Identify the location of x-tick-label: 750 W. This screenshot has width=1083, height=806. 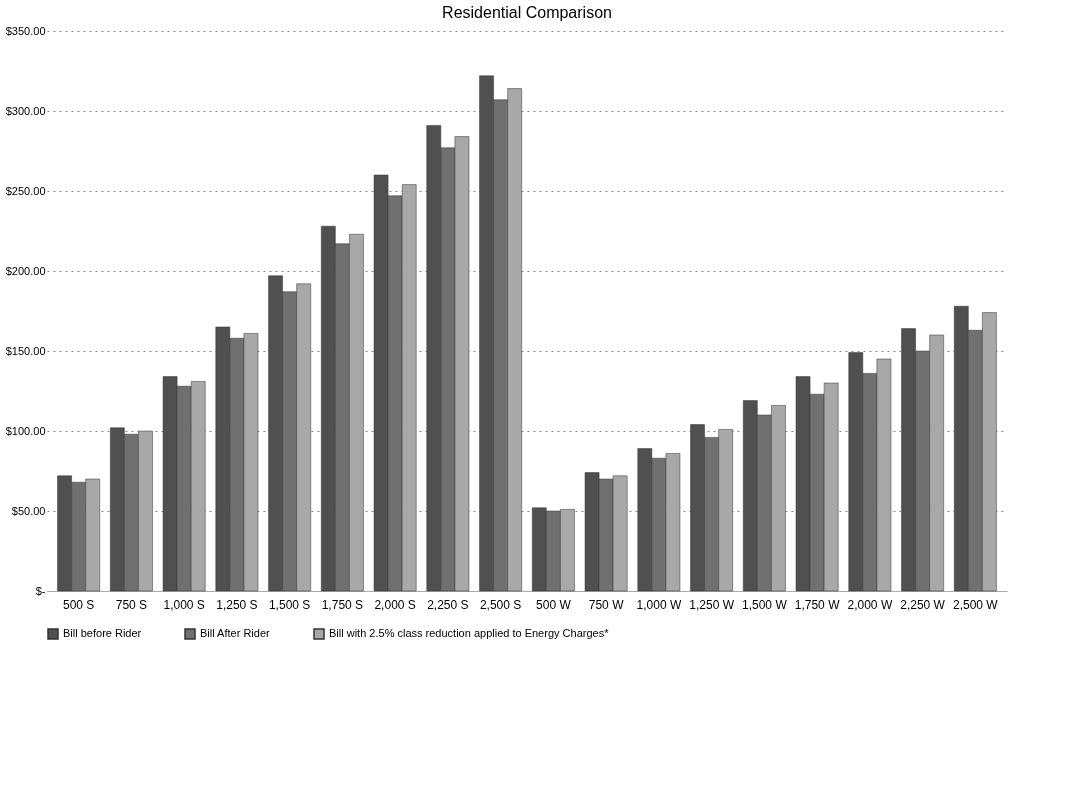
(606, 604).